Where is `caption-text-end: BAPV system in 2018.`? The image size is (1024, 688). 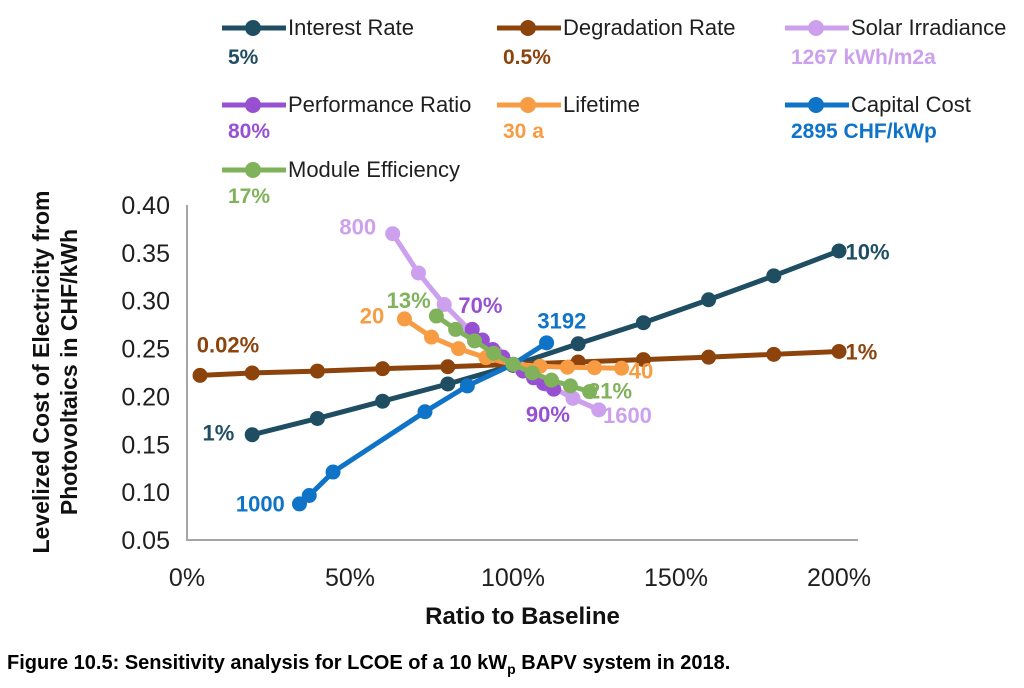
caption-text-end: BAPV system in 2018. is located at coordinates (623, 663).